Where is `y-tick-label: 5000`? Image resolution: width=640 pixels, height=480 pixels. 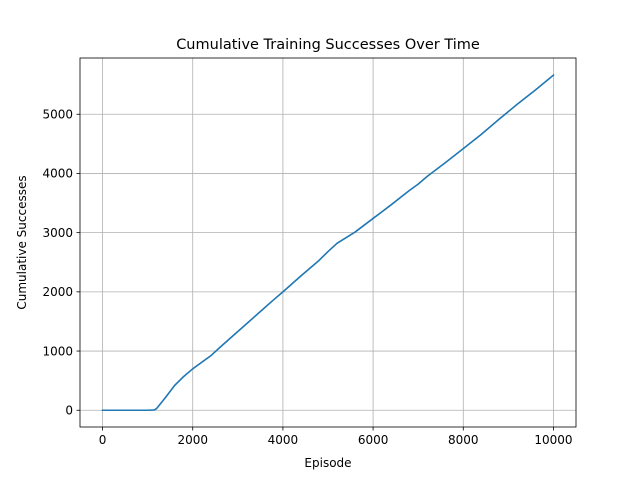 y-tick-label: 5000 is located at coordinates (57, 115).